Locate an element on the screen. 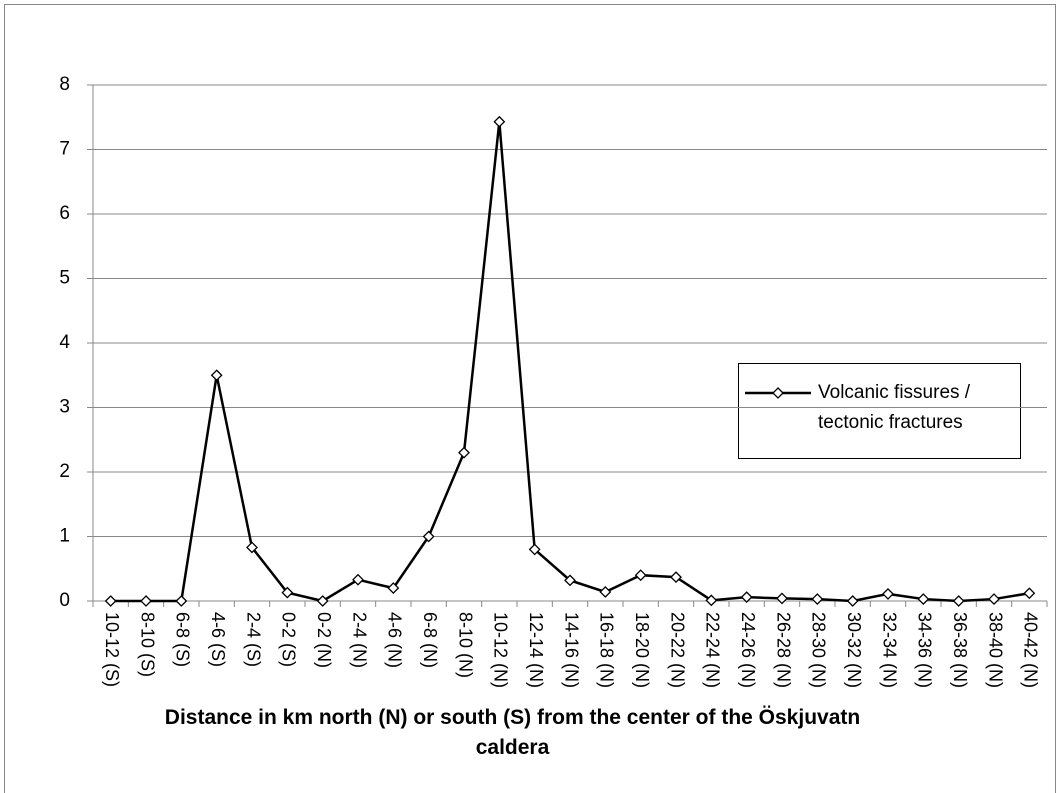  x-tick-label: 6-8 (S) is located at coordinates (183, 639).